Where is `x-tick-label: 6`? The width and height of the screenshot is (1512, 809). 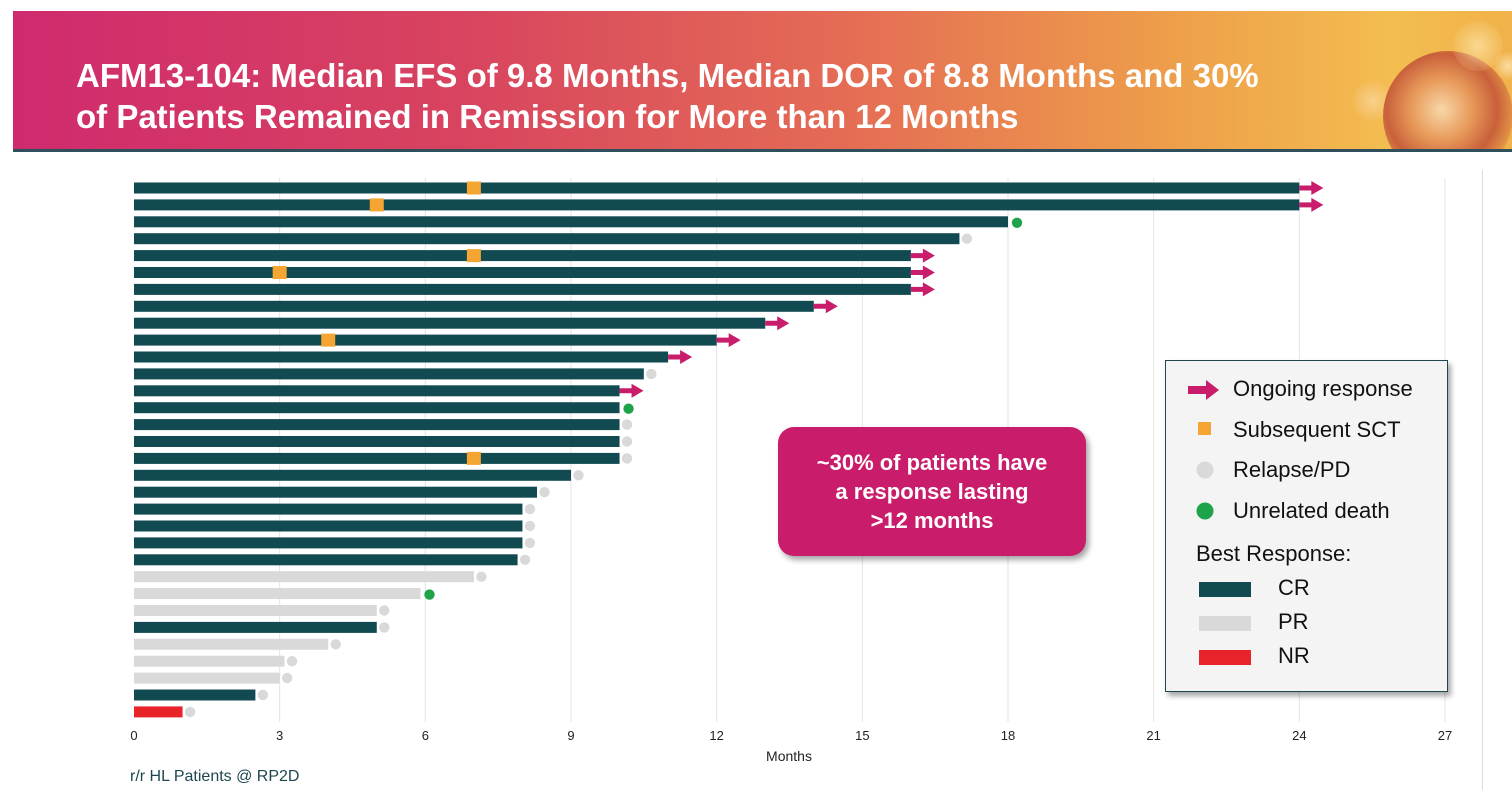 x-tick-label: 6 is located at coordinates (425, 735).